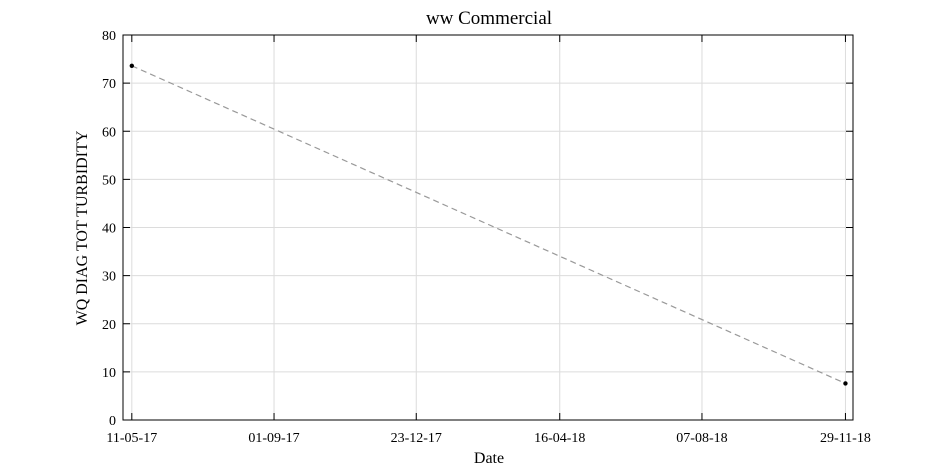 The width and height of the screenshot is (945, 472). What do you see at coordinates (489, 458) in the screenshot?
I see `x-axis-label: Date` at bounding box center [489, 458].